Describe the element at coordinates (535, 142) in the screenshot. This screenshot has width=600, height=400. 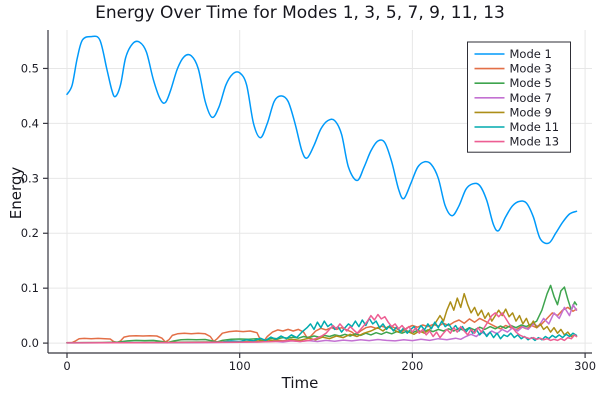
I see `legend-label: Mode 13` at that location.